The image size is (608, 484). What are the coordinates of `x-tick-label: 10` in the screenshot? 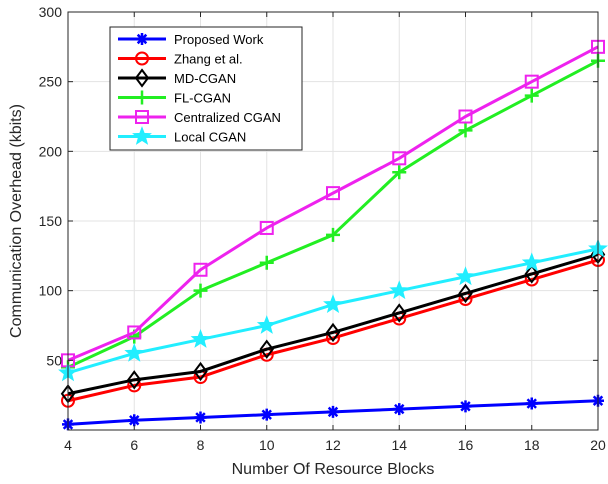 It's located at (267, 445).